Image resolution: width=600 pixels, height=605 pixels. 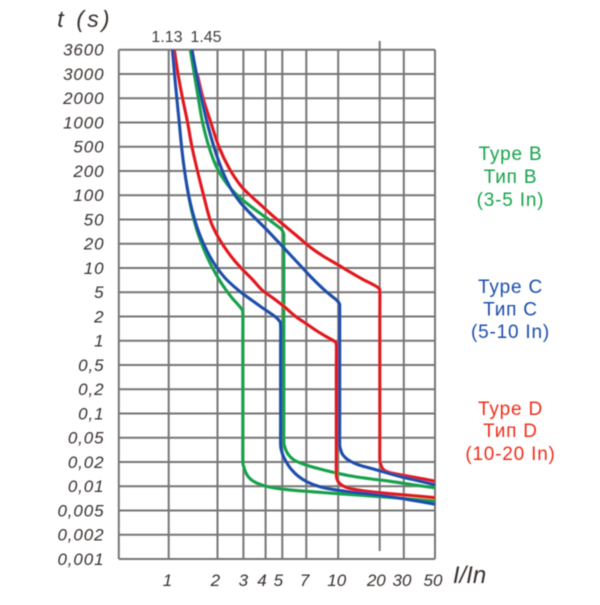 What do you see at coordinates (85, 19) in the screenshot?
I see `svg-text: t (s)` at bounding box center [85, 19].